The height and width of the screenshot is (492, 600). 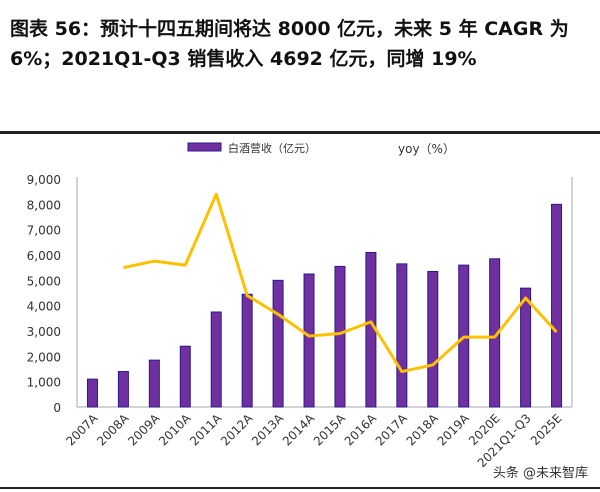 I want to click on watermark: 头条 @未来智库, so click(x=540, y=473).